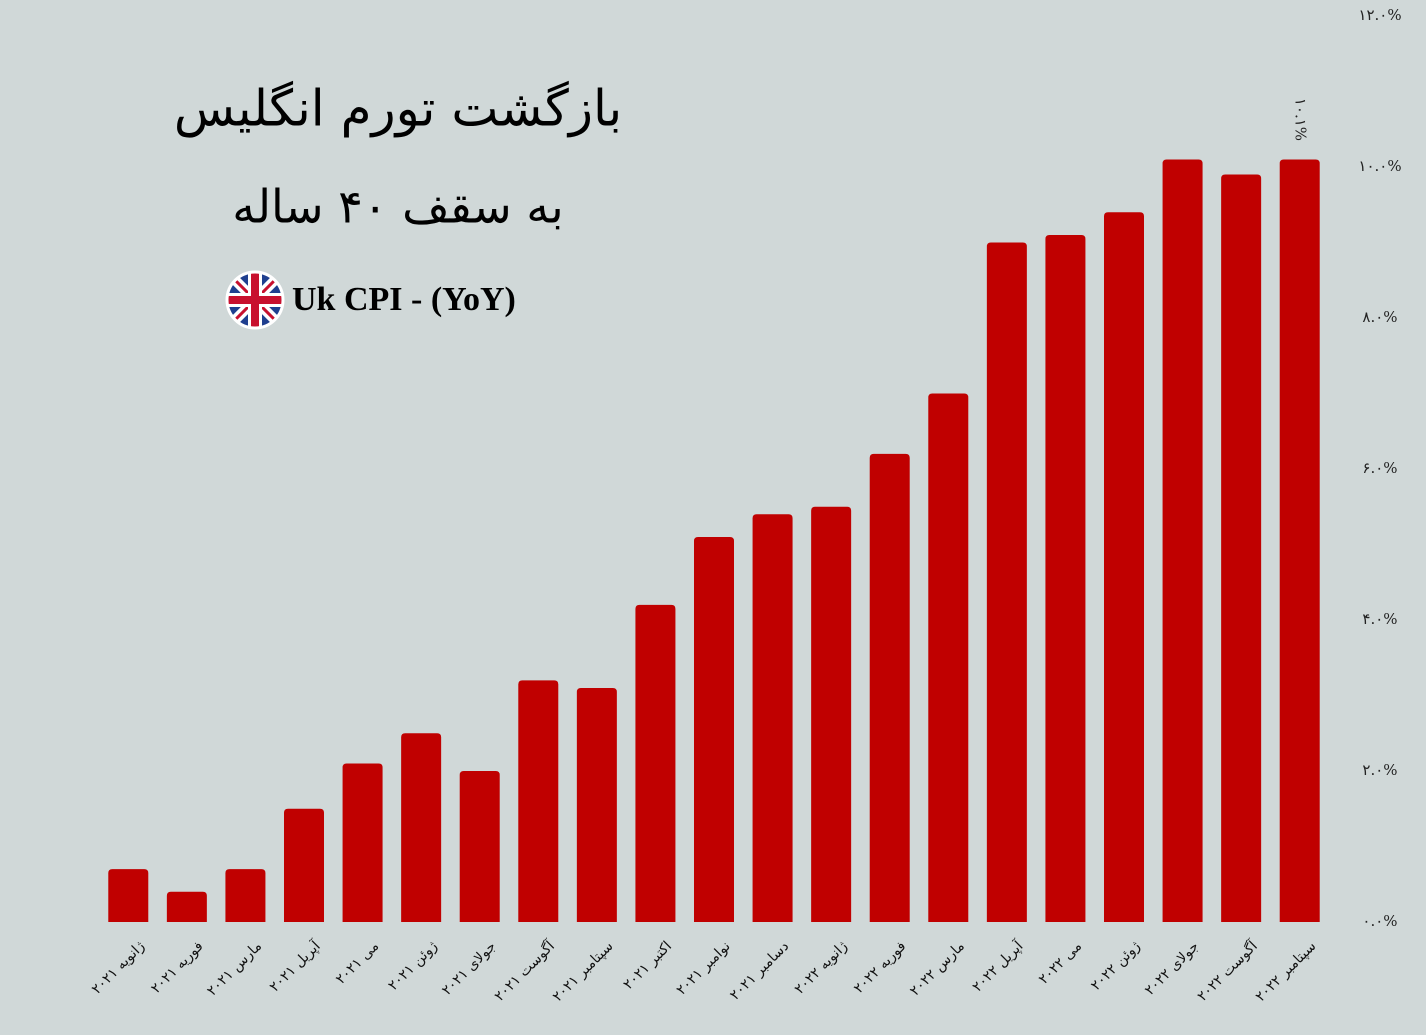 The height and width of the screenshot is (1035, 1426). What do you see at coordinates (255, 300) in the screenshot?
I see `uk-flag` at bounding box center [255, 300].